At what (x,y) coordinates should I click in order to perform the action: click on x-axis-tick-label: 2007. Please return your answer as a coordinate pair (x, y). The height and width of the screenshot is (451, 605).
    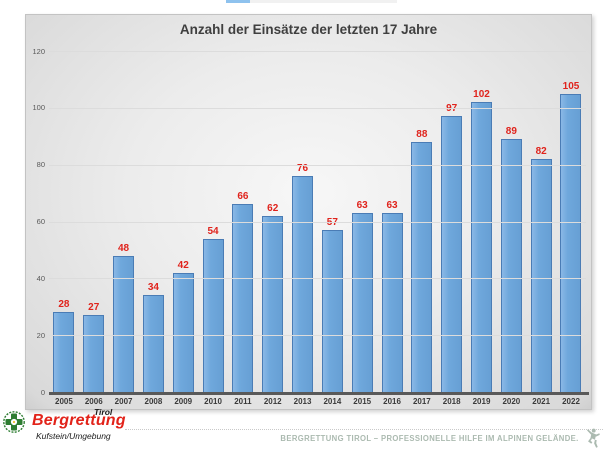
    Looking at the image, I should click on (123, 401).